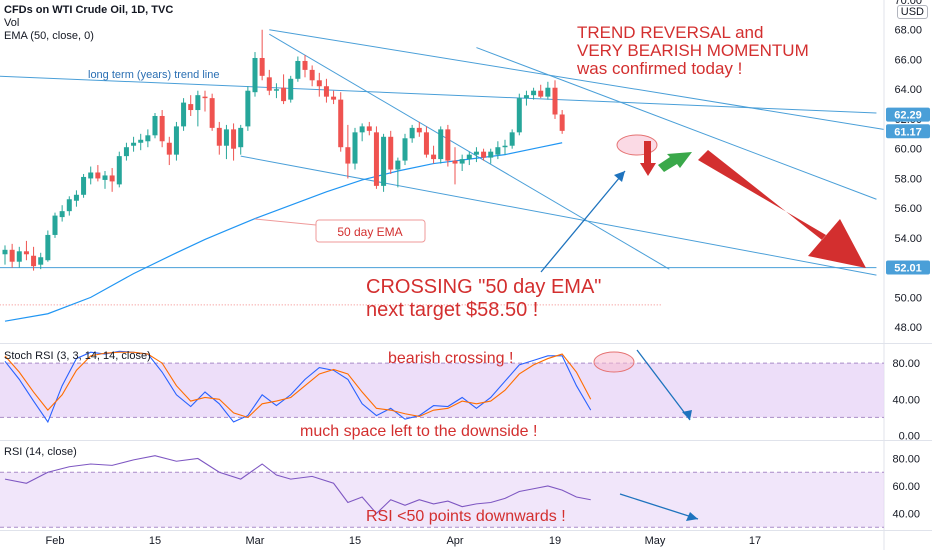  I want to click on reversal-note-line1: TREND REVERSAL and, so click(670, 32).